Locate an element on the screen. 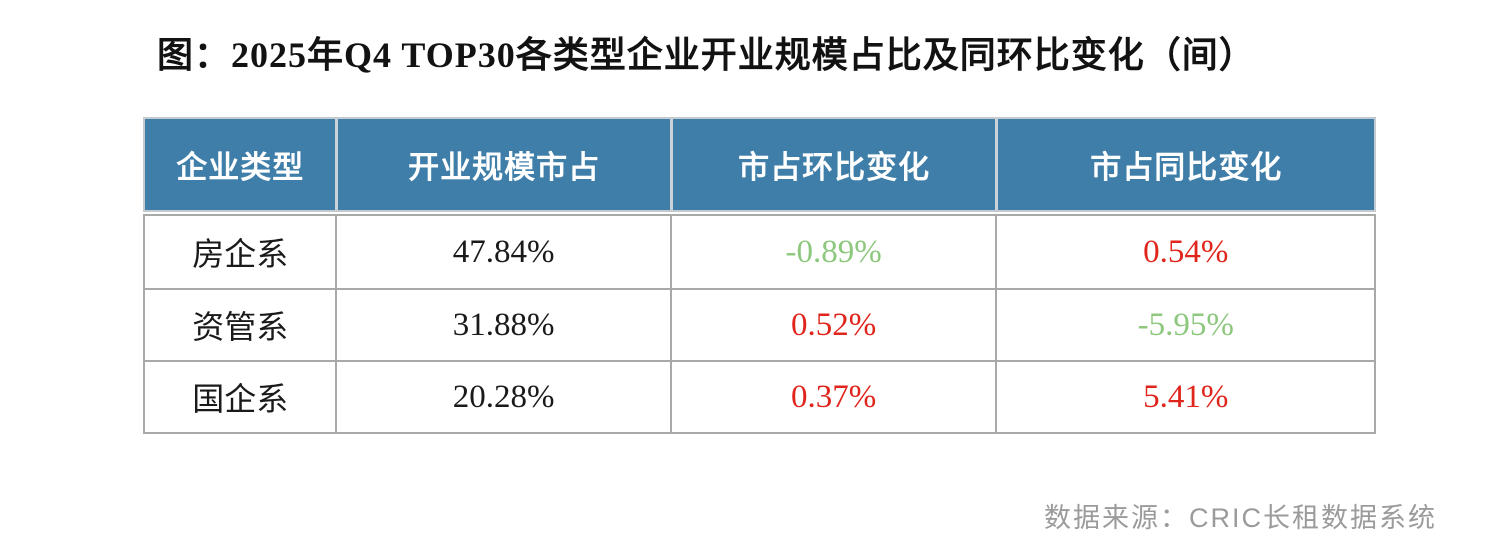 This screenshot has height=554, width=1494. header-cell-category: 企业类型 is located at coordinates (240, 167).